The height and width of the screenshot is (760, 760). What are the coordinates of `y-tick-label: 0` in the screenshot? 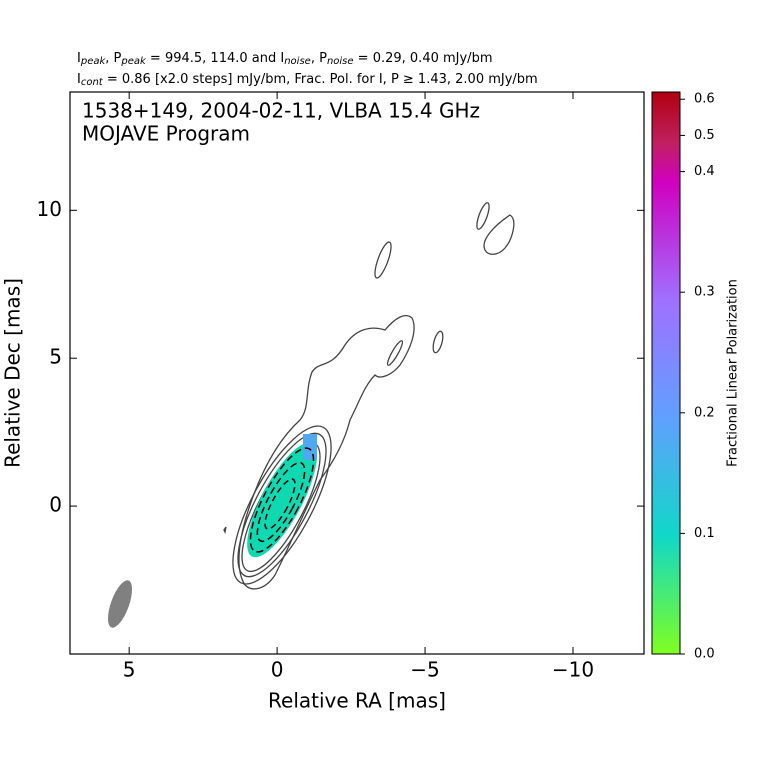 It's located at (55, 505).